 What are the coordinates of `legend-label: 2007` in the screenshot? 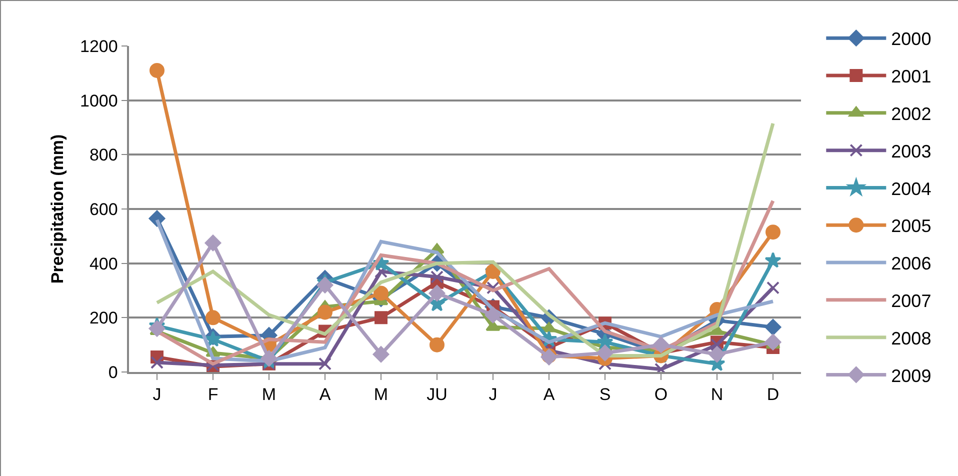 It's located at (911, 300).